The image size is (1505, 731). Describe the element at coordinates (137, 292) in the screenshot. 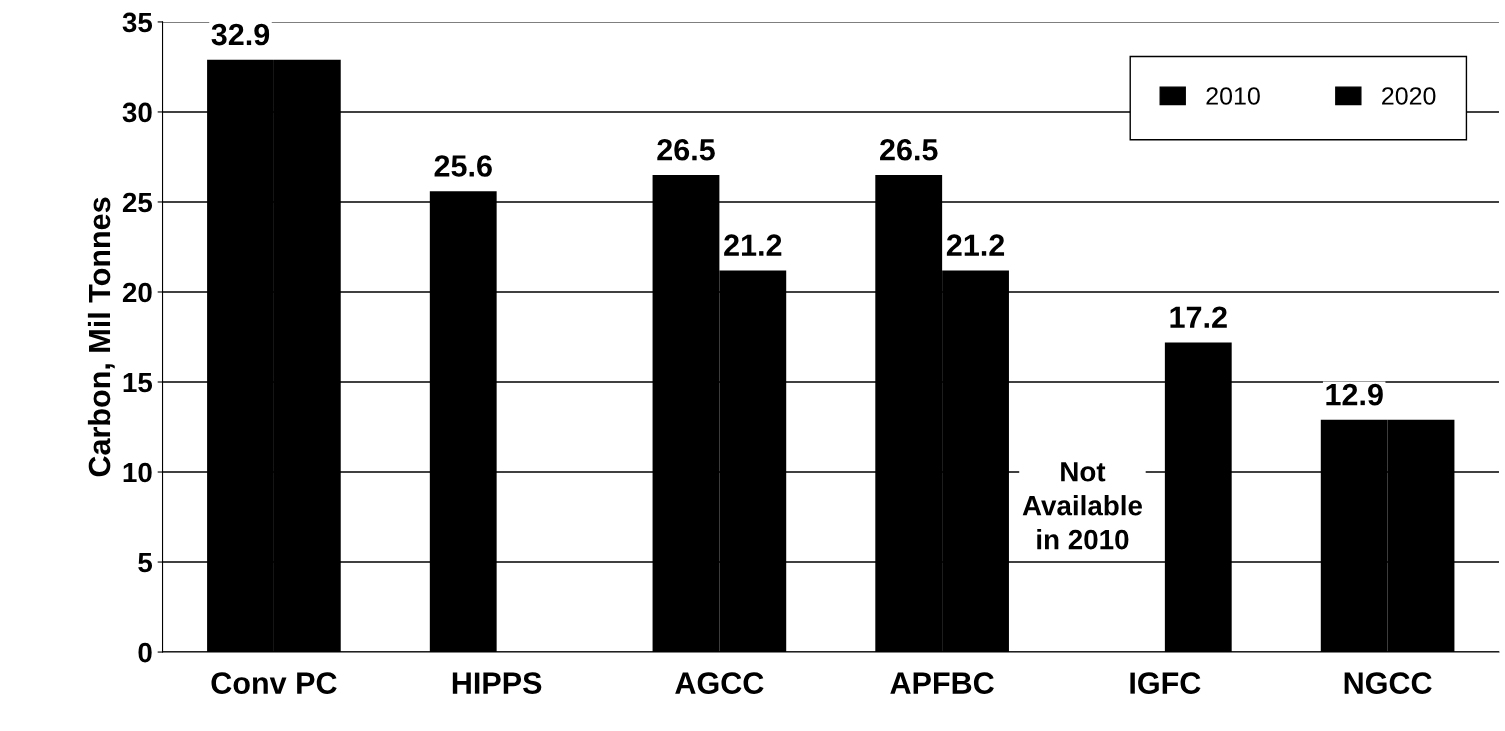

I see `y-tick-label: 20` at that location.